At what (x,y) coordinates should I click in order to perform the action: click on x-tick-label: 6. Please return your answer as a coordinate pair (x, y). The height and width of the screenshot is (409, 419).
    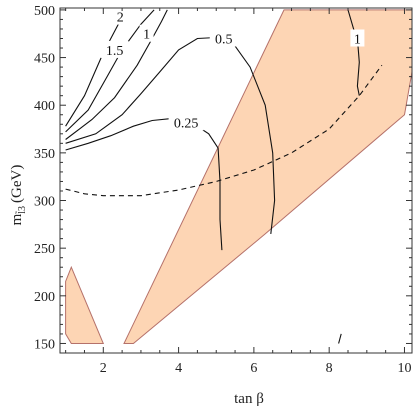
    Looking at the image, I should click on (253, 368).